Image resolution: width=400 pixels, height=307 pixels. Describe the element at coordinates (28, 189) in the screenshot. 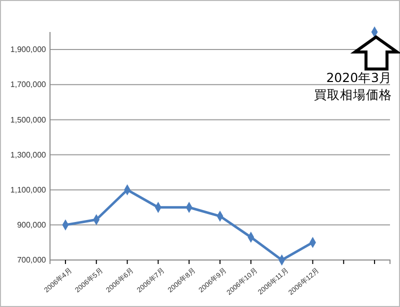

I see `y-tick-label: 1,100,000` at that location.